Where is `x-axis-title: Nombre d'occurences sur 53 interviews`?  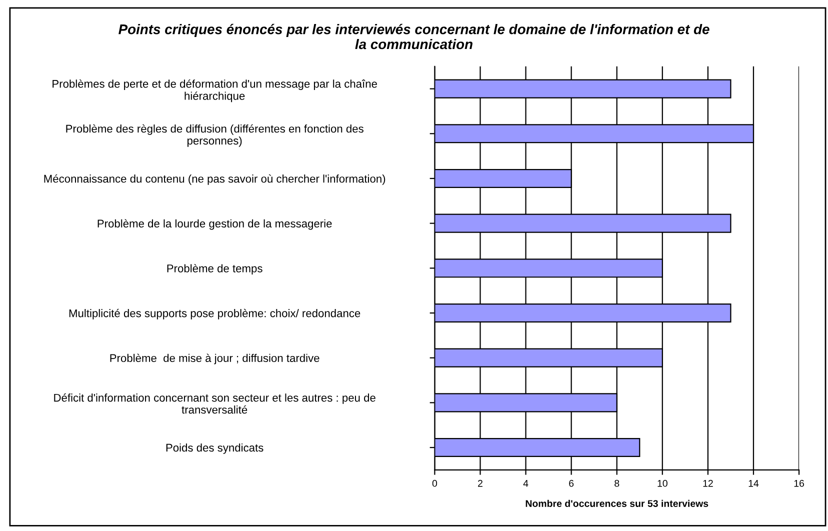
x-axis-title: Nombre d'occurences sur 53 interviews is located at coordinates (617, 503).